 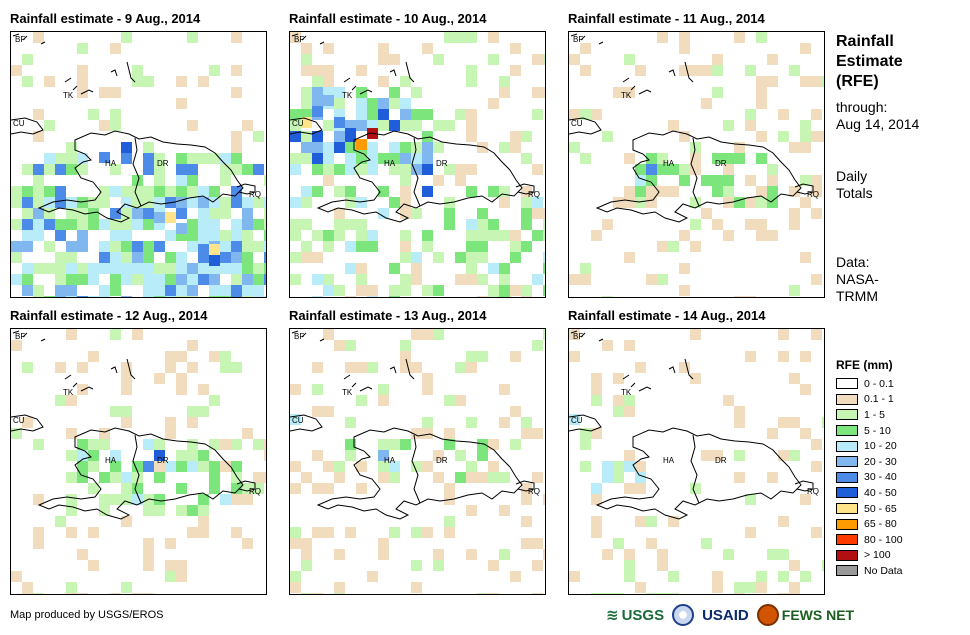 I want to click on data-source-block: Data: NASA- TRMM, so click(x=857, y=279).